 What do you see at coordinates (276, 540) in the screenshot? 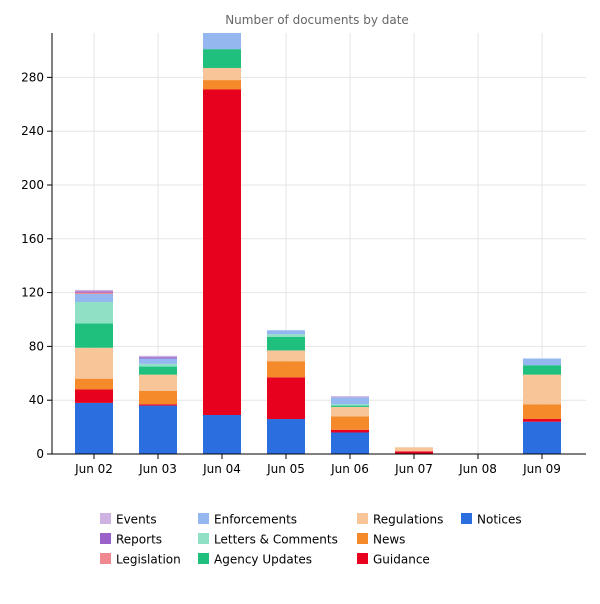
I see `legend-label-letters-and-comments: Letters & Comments` at bounding box center [276, 540].